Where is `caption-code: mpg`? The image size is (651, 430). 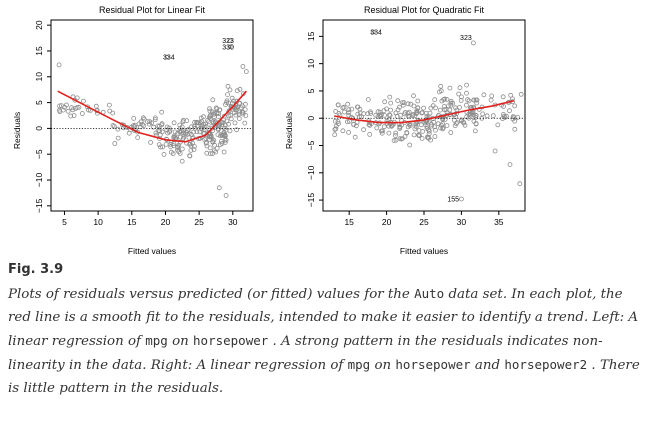 caption-code: mpg is located at coordinates (359, 364).